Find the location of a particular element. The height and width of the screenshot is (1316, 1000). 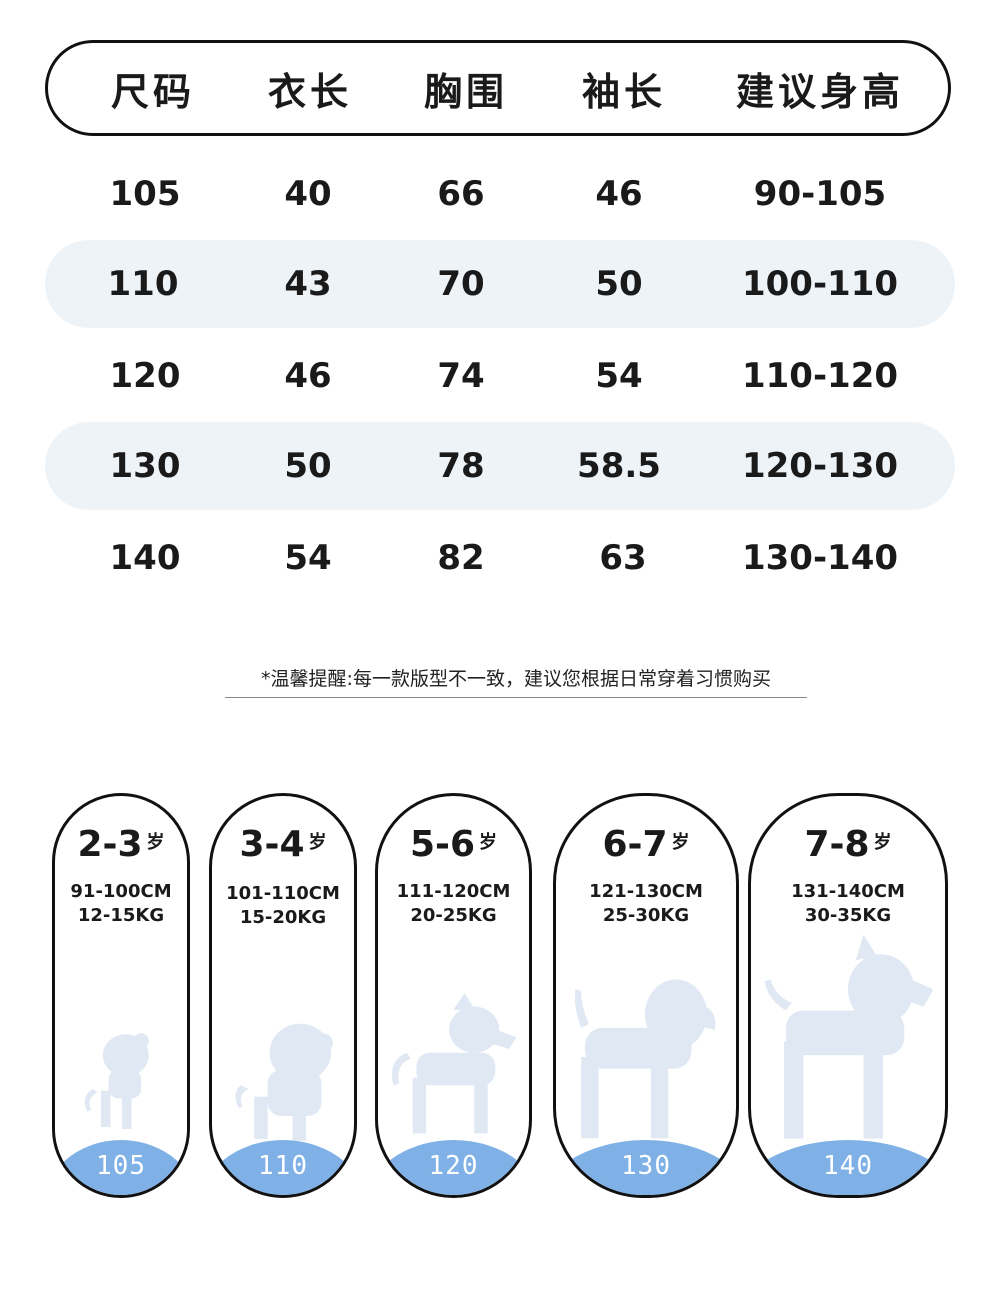

cell-chest: 66 is located at coordinates (461, 194).